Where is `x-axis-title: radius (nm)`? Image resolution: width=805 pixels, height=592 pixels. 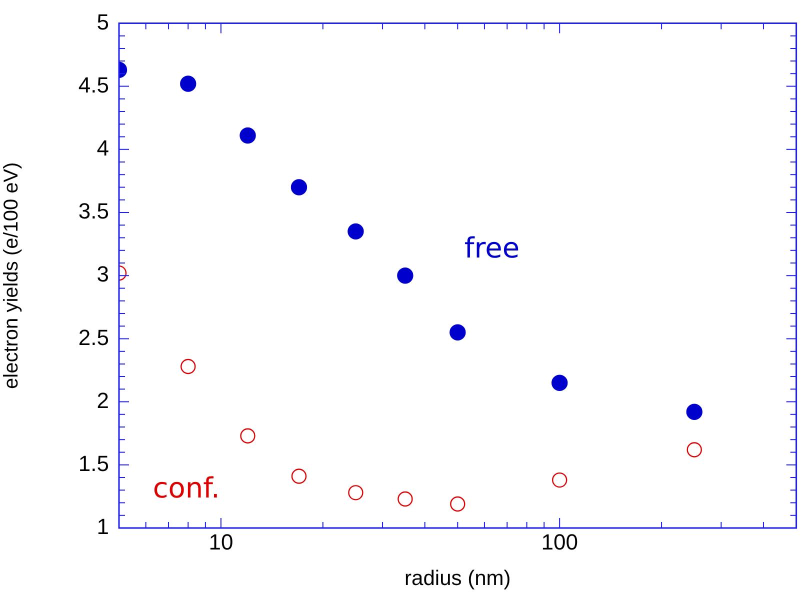 x-axis-title: radius (nm) is located at coordinates (457, 578).